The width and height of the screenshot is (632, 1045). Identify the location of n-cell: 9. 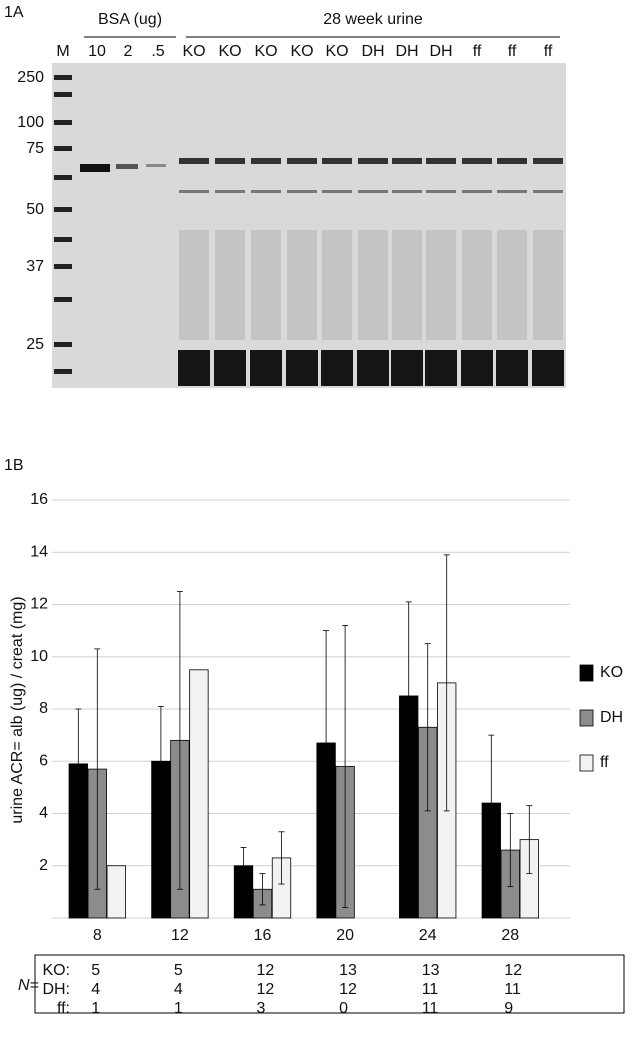
(508, 1008).